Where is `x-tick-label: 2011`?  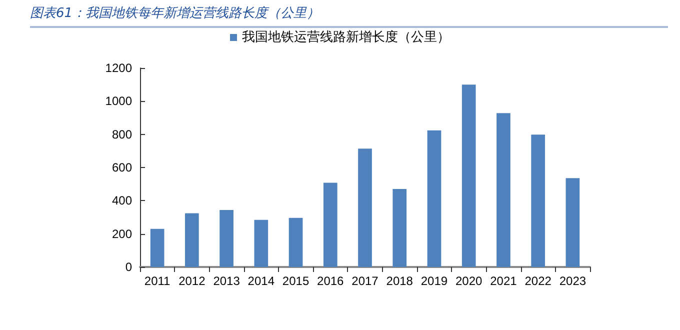
x-tick-label: 2011 is located at coordinates (157, 281).